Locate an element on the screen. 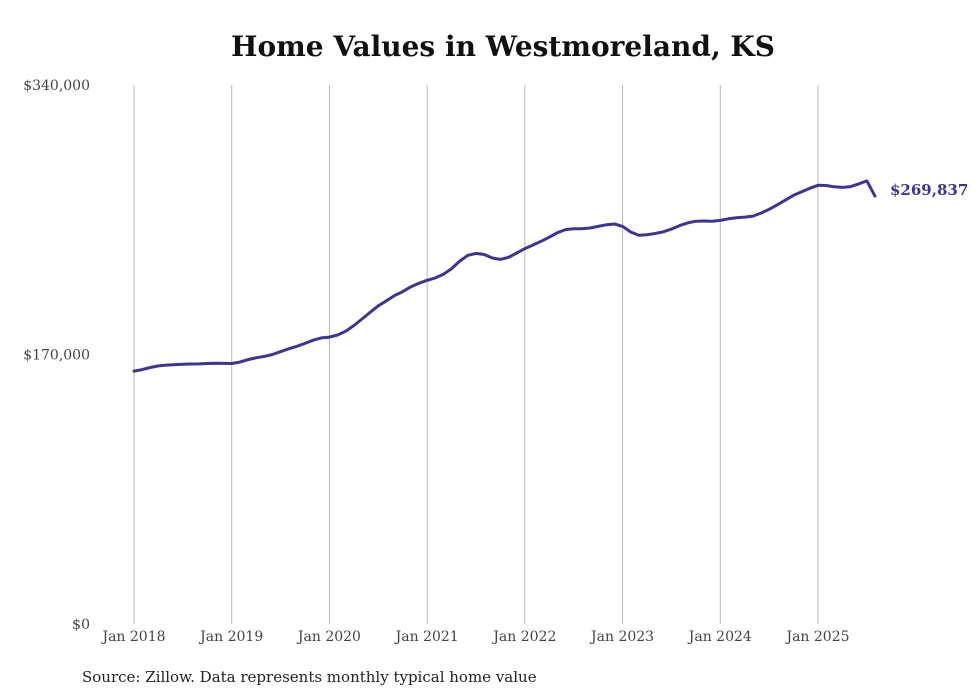 The width and height of the screenshot is (980, 699). y-tick-label: $340,000 is located at coordinates (56, 86).